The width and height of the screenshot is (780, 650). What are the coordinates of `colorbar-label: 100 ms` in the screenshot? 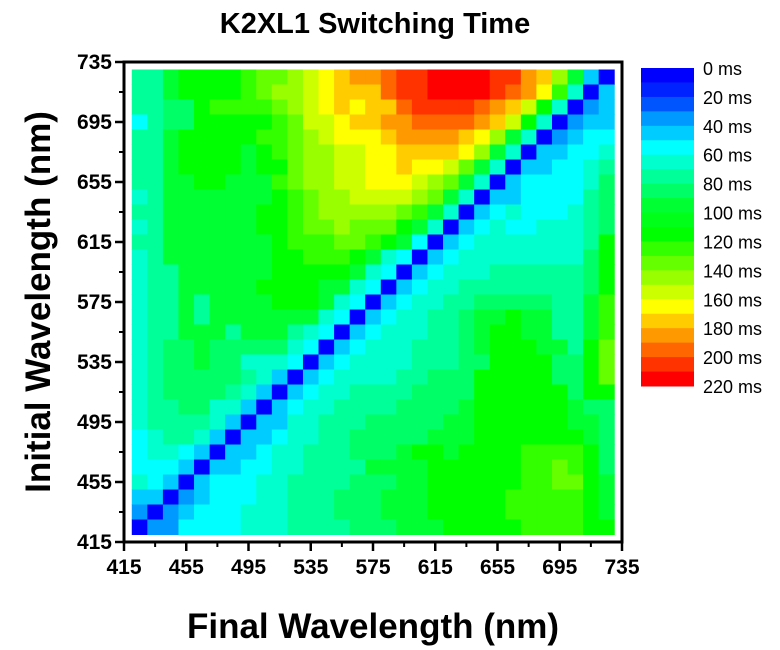 It's located at (732, 214).